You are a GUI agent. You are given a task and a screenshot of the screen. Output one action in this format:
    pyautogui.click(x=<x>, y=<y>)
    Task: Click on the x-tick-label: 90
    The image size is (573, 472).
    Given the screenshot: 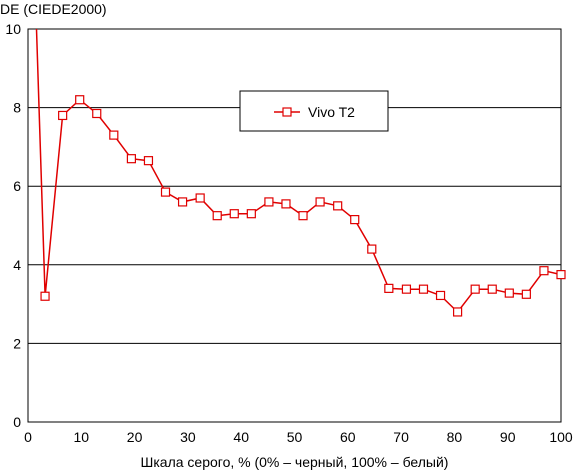 What is the action you would take?
    pyautogui.click(x=508, y=437)
    